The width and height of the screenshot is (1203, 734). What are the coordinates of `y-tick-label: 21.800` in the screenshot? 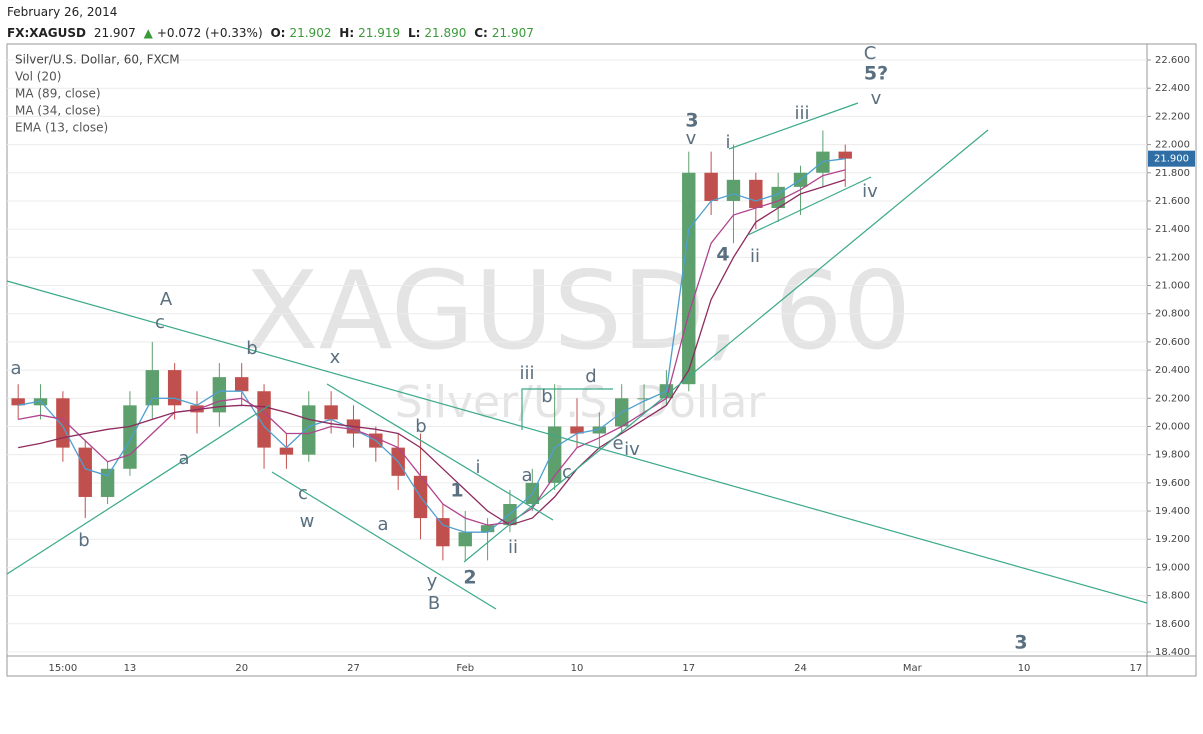 It's located at (1172, 173).